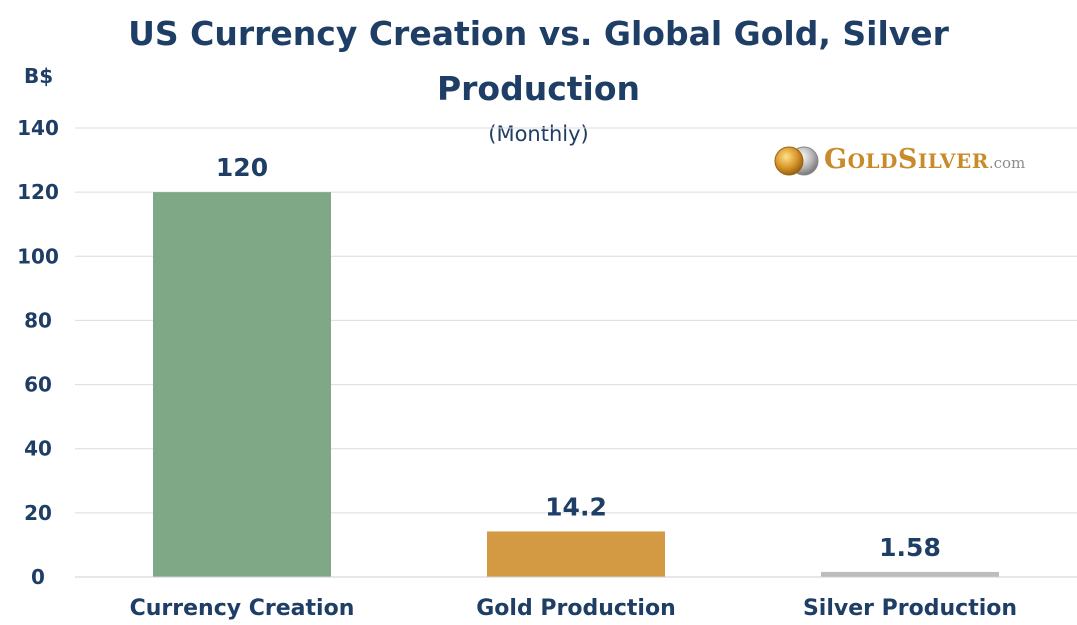 Image resolution: width=1077 pixels, height=625 pixels. Describe the element at coordinates (576, 506) in the screenshot. I see `data-label-2: 14.2` at that location.